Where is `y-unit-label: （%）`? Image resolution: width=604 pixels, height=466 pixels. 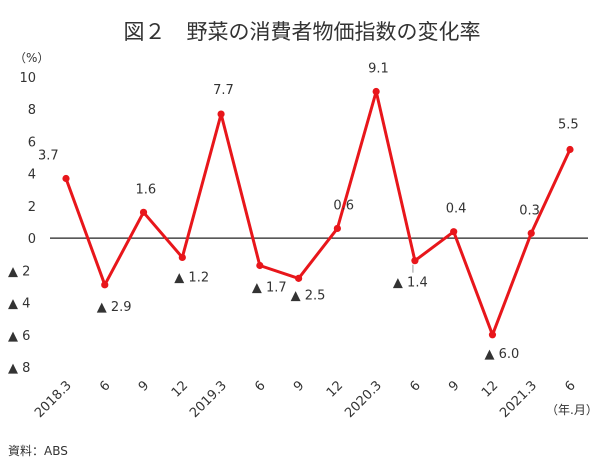 y-unit-label: （%） is located at coordinates (31, 58).